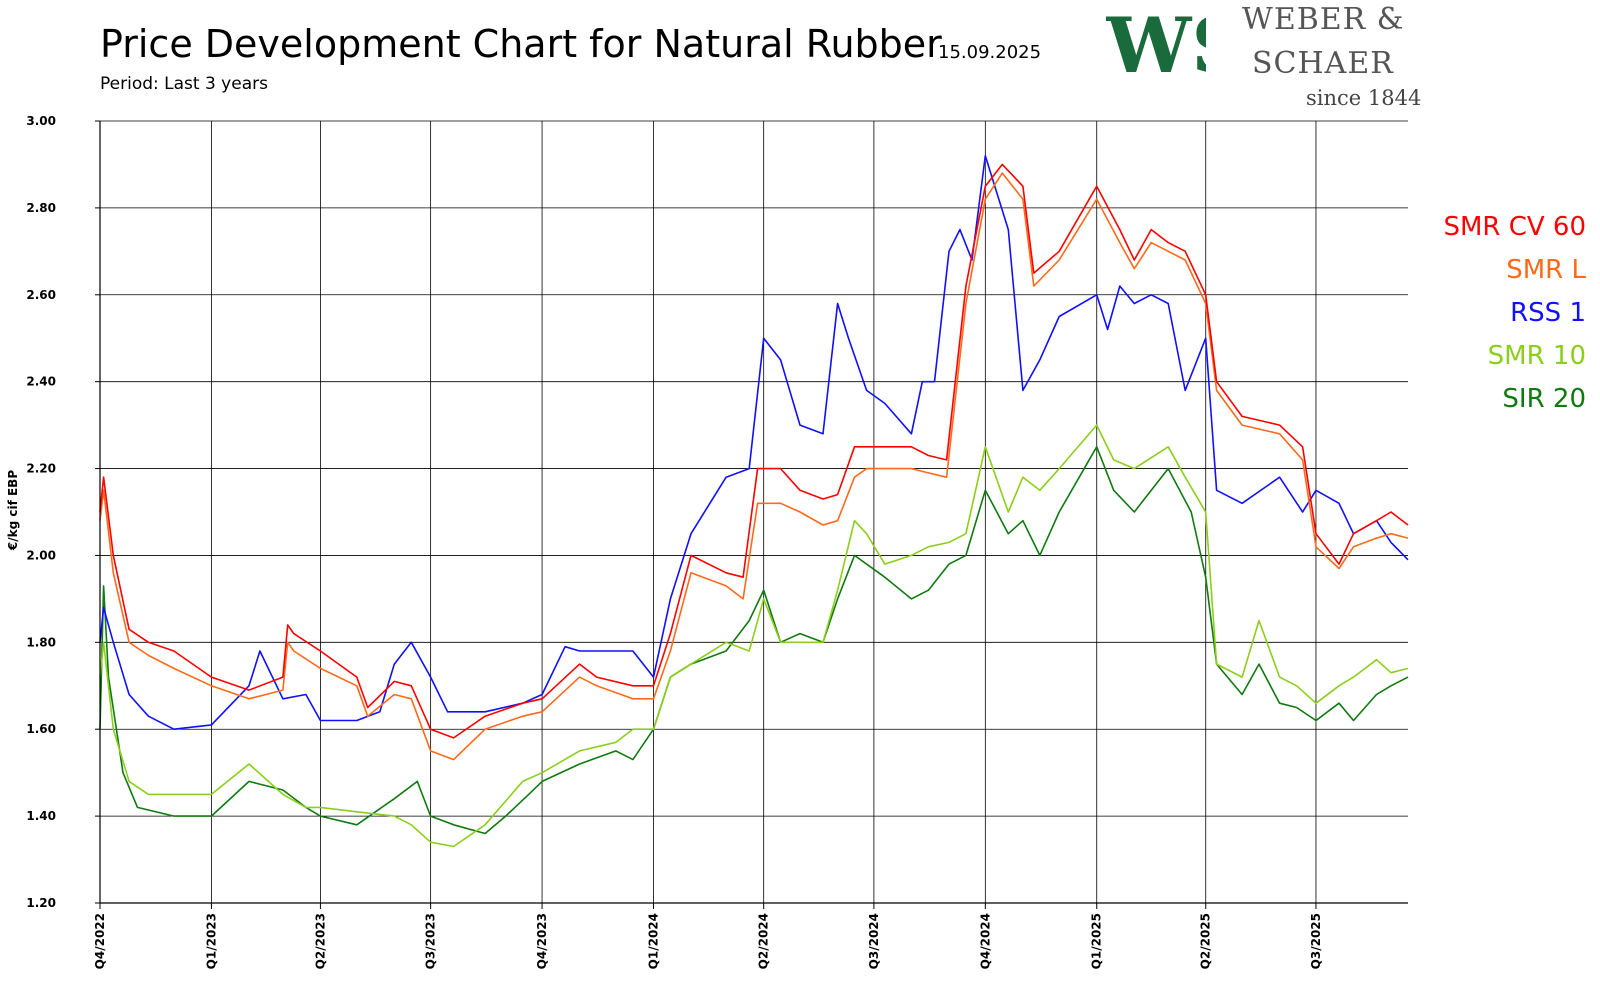 The height and width of the screenshot is (1000, 1600). I want to click on logo-line-2: SCHAER, so click(1323, 63).